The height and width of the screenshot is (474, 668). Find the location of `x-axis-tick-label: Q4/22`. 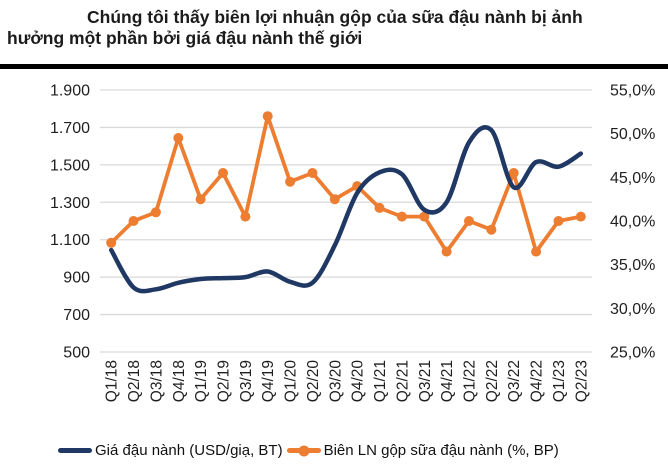

x-axis-tick-label: Q4/22 is located at coordinates (537, 381).